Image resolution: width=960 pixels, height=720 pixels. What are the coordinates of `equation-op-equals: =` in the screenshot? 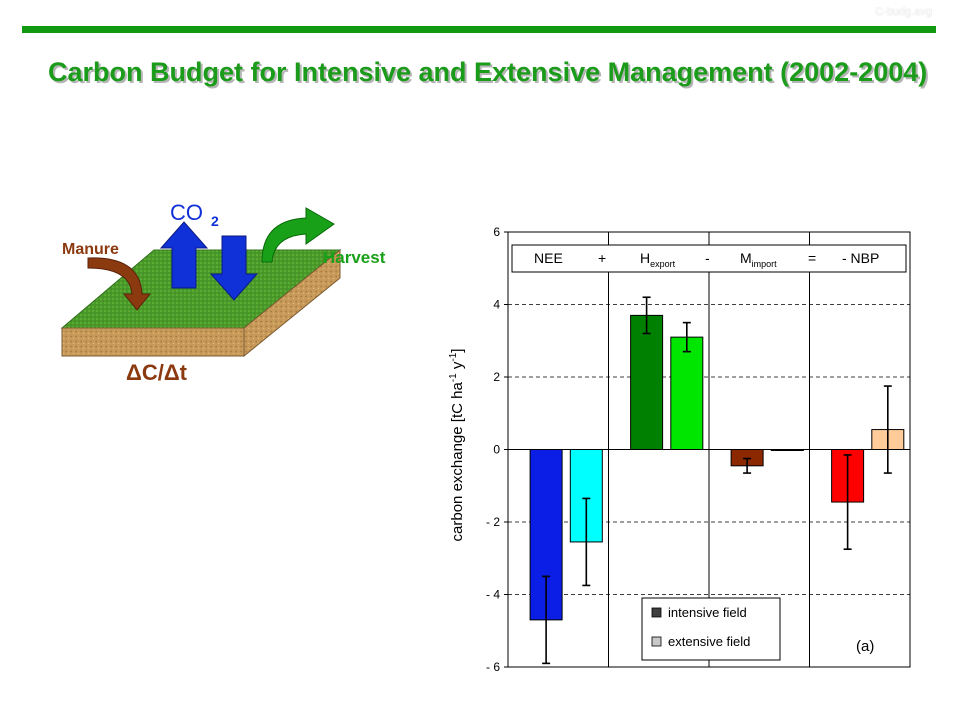 It's located at (812, 258).